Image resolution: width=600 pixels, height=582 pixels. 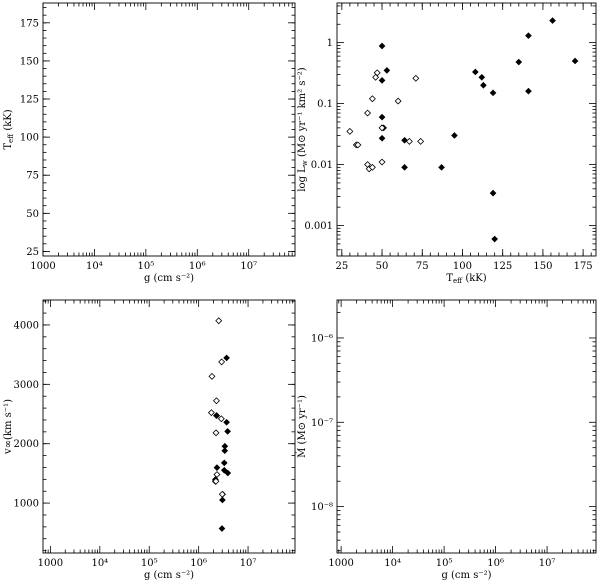 What do you see at coordinates (466, 279) in the screenshot?
I see `x-axis-label: Teff (kK)` at bounding box center [466, 279].